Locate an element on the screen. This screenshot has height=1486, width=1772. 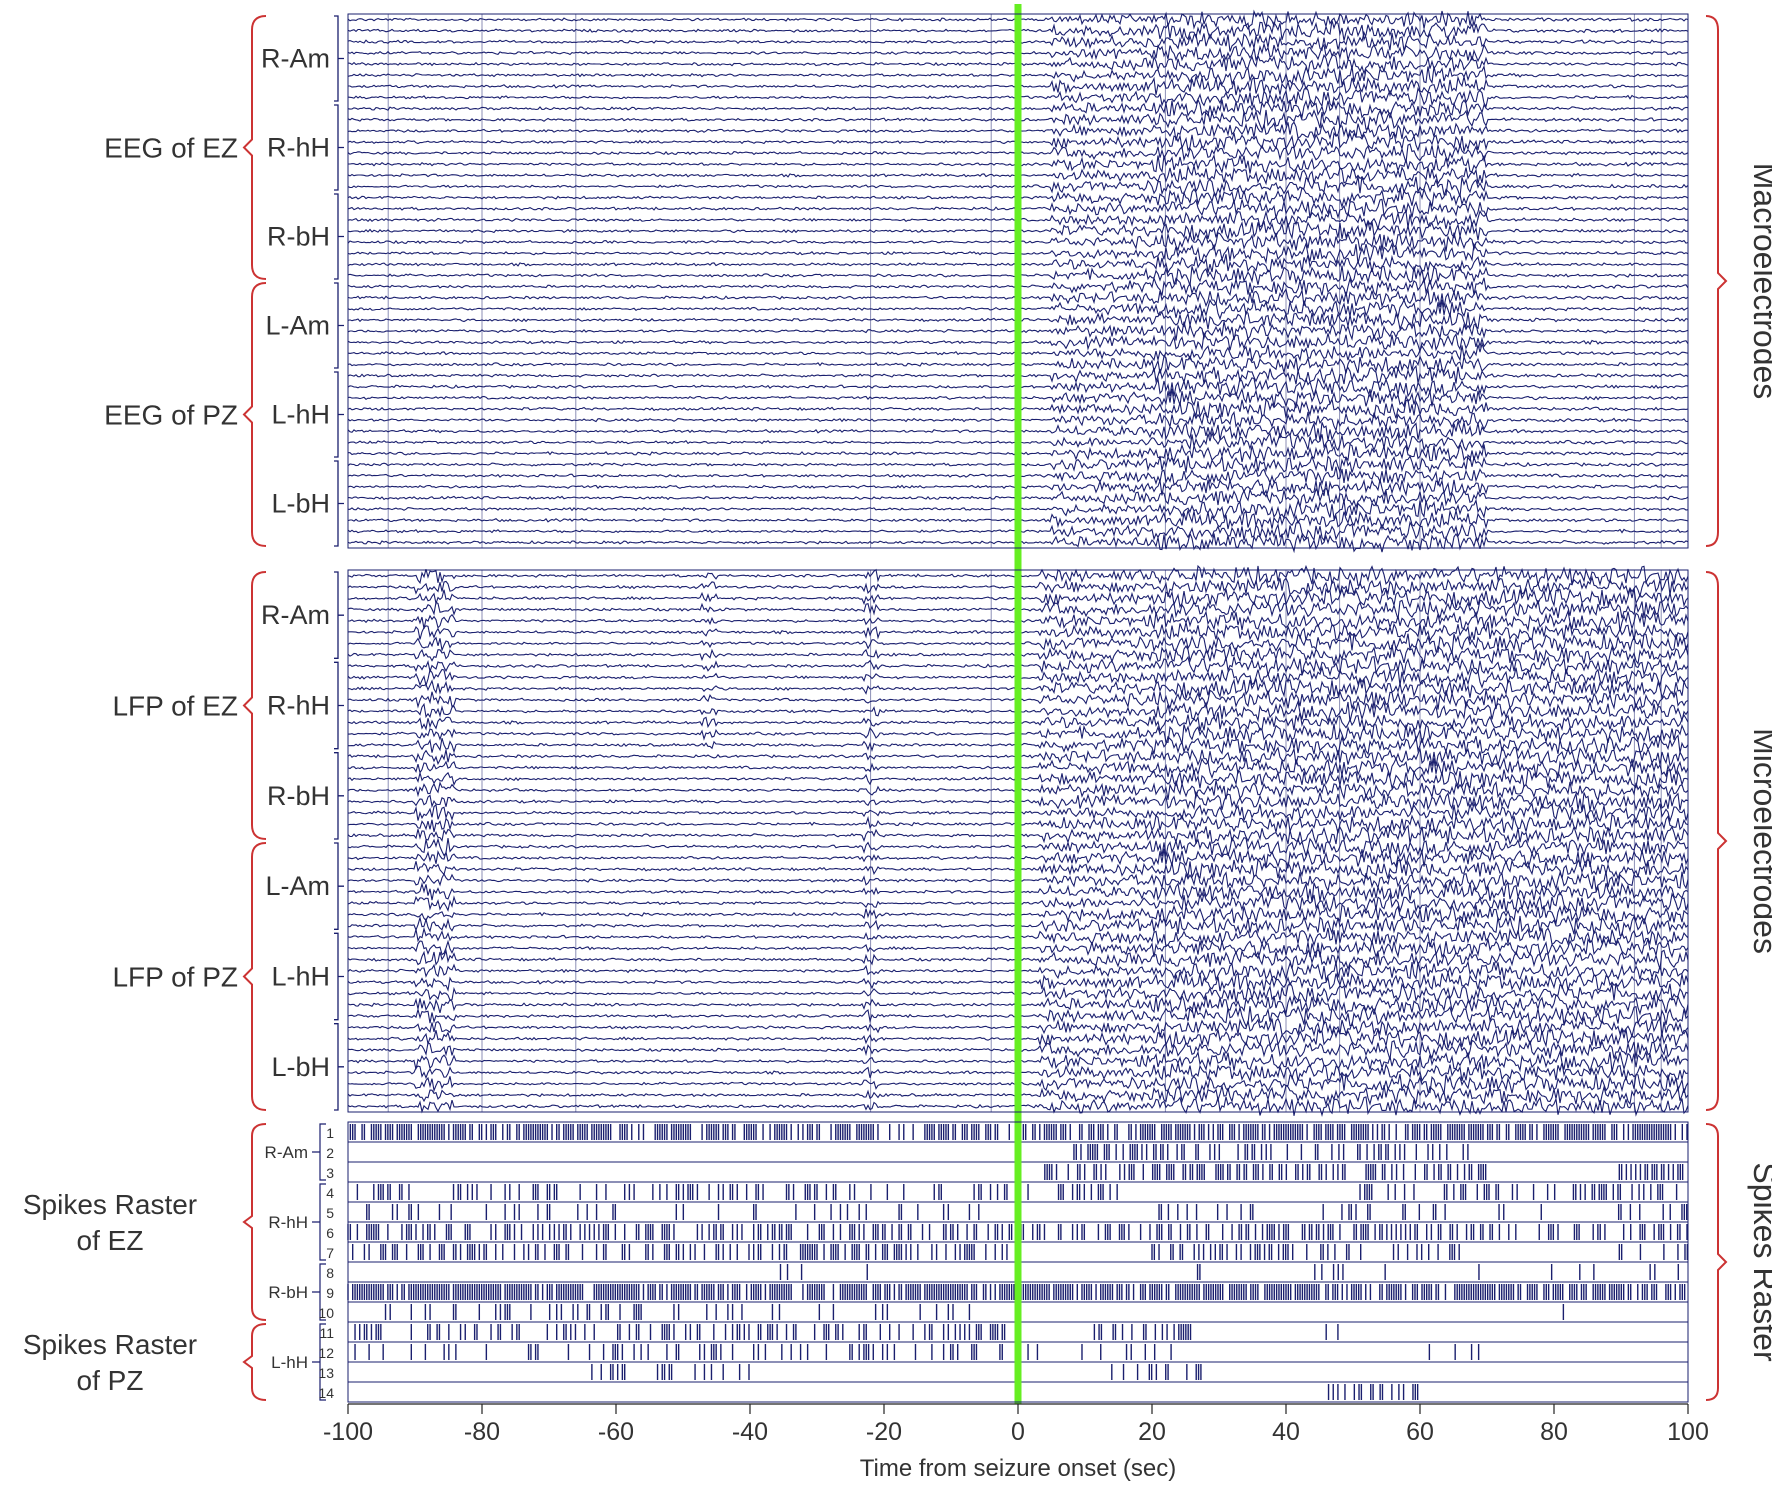
unit-region-label: R-hH is located at coordinates (288, 1222).